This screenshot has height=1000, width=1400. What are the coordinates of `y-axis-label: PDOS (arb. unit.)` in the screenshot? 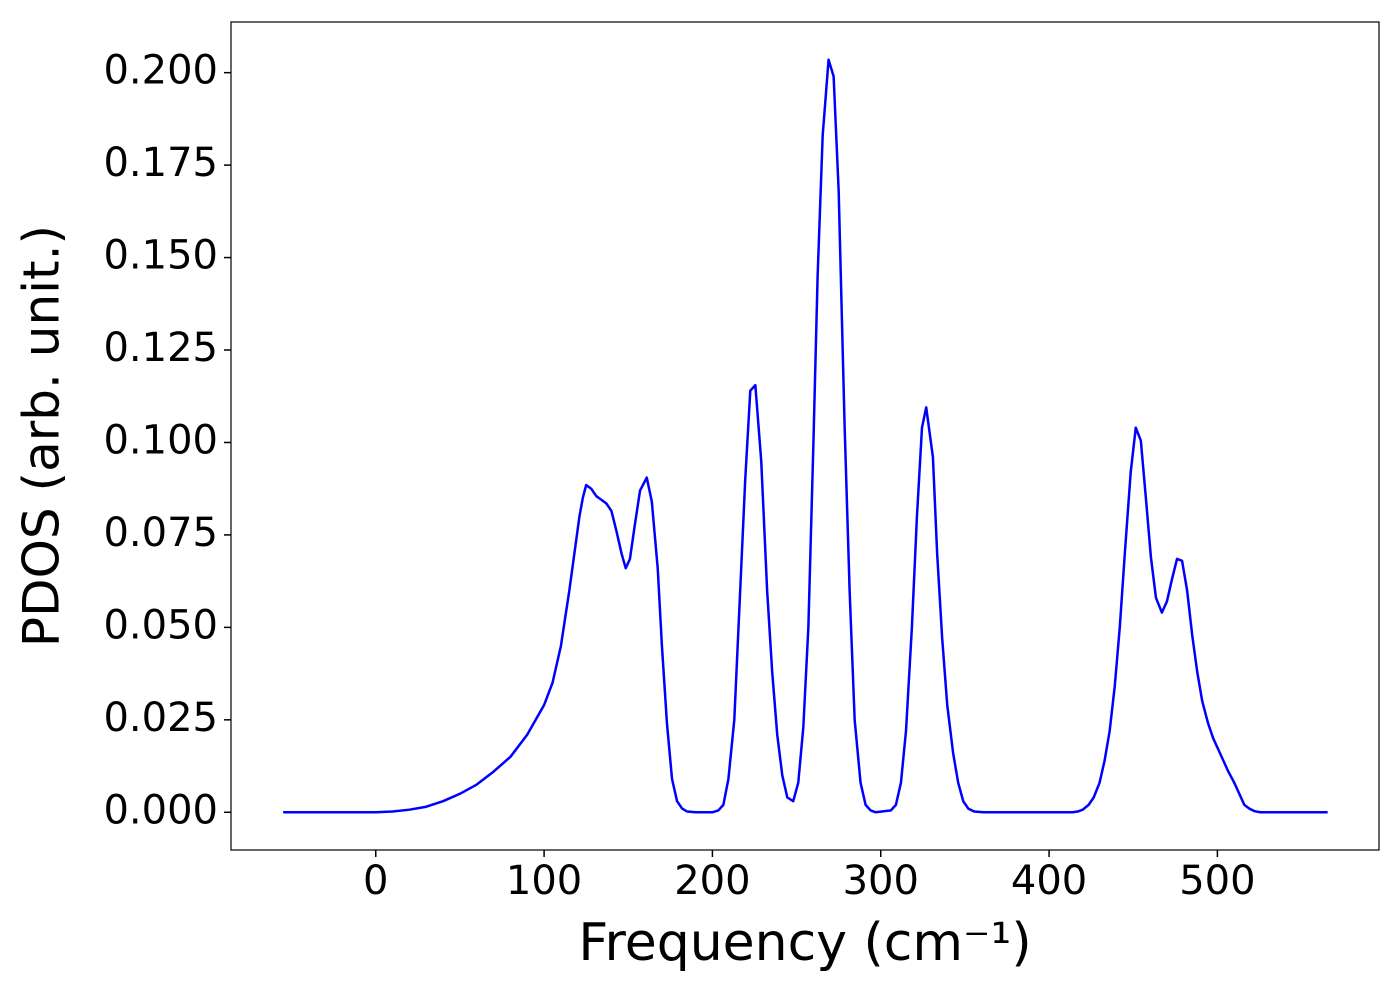 It's located at (42, 436).